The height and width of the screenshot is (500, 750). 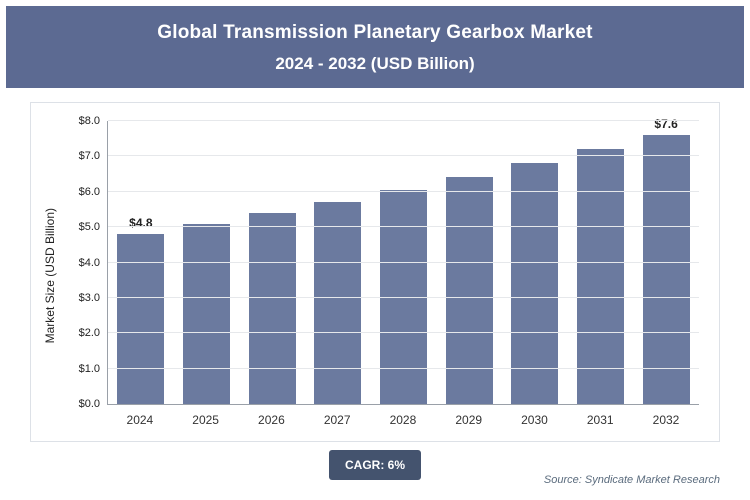 What do you see at coordinates (89, 121) in the screenshot?
I see `y-tick-label: $8.0` at bounding box center [89, 121].